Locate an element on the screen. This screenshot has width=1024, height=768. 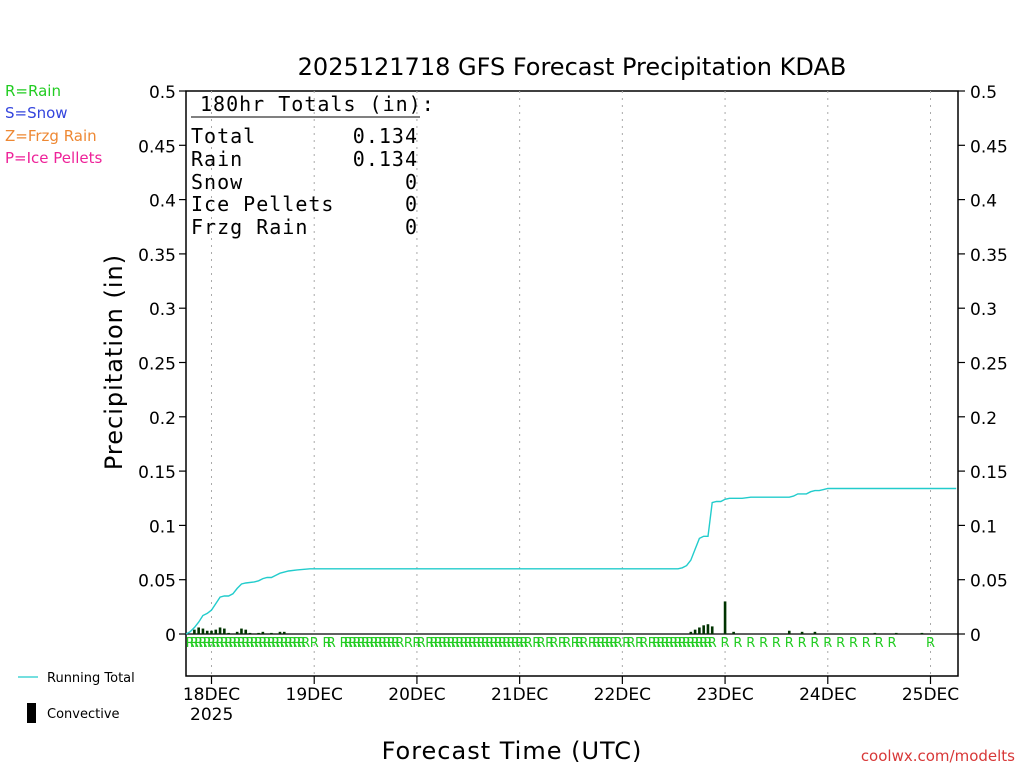
x-tick-label: 19DEC is located at coordinates (314, 695).